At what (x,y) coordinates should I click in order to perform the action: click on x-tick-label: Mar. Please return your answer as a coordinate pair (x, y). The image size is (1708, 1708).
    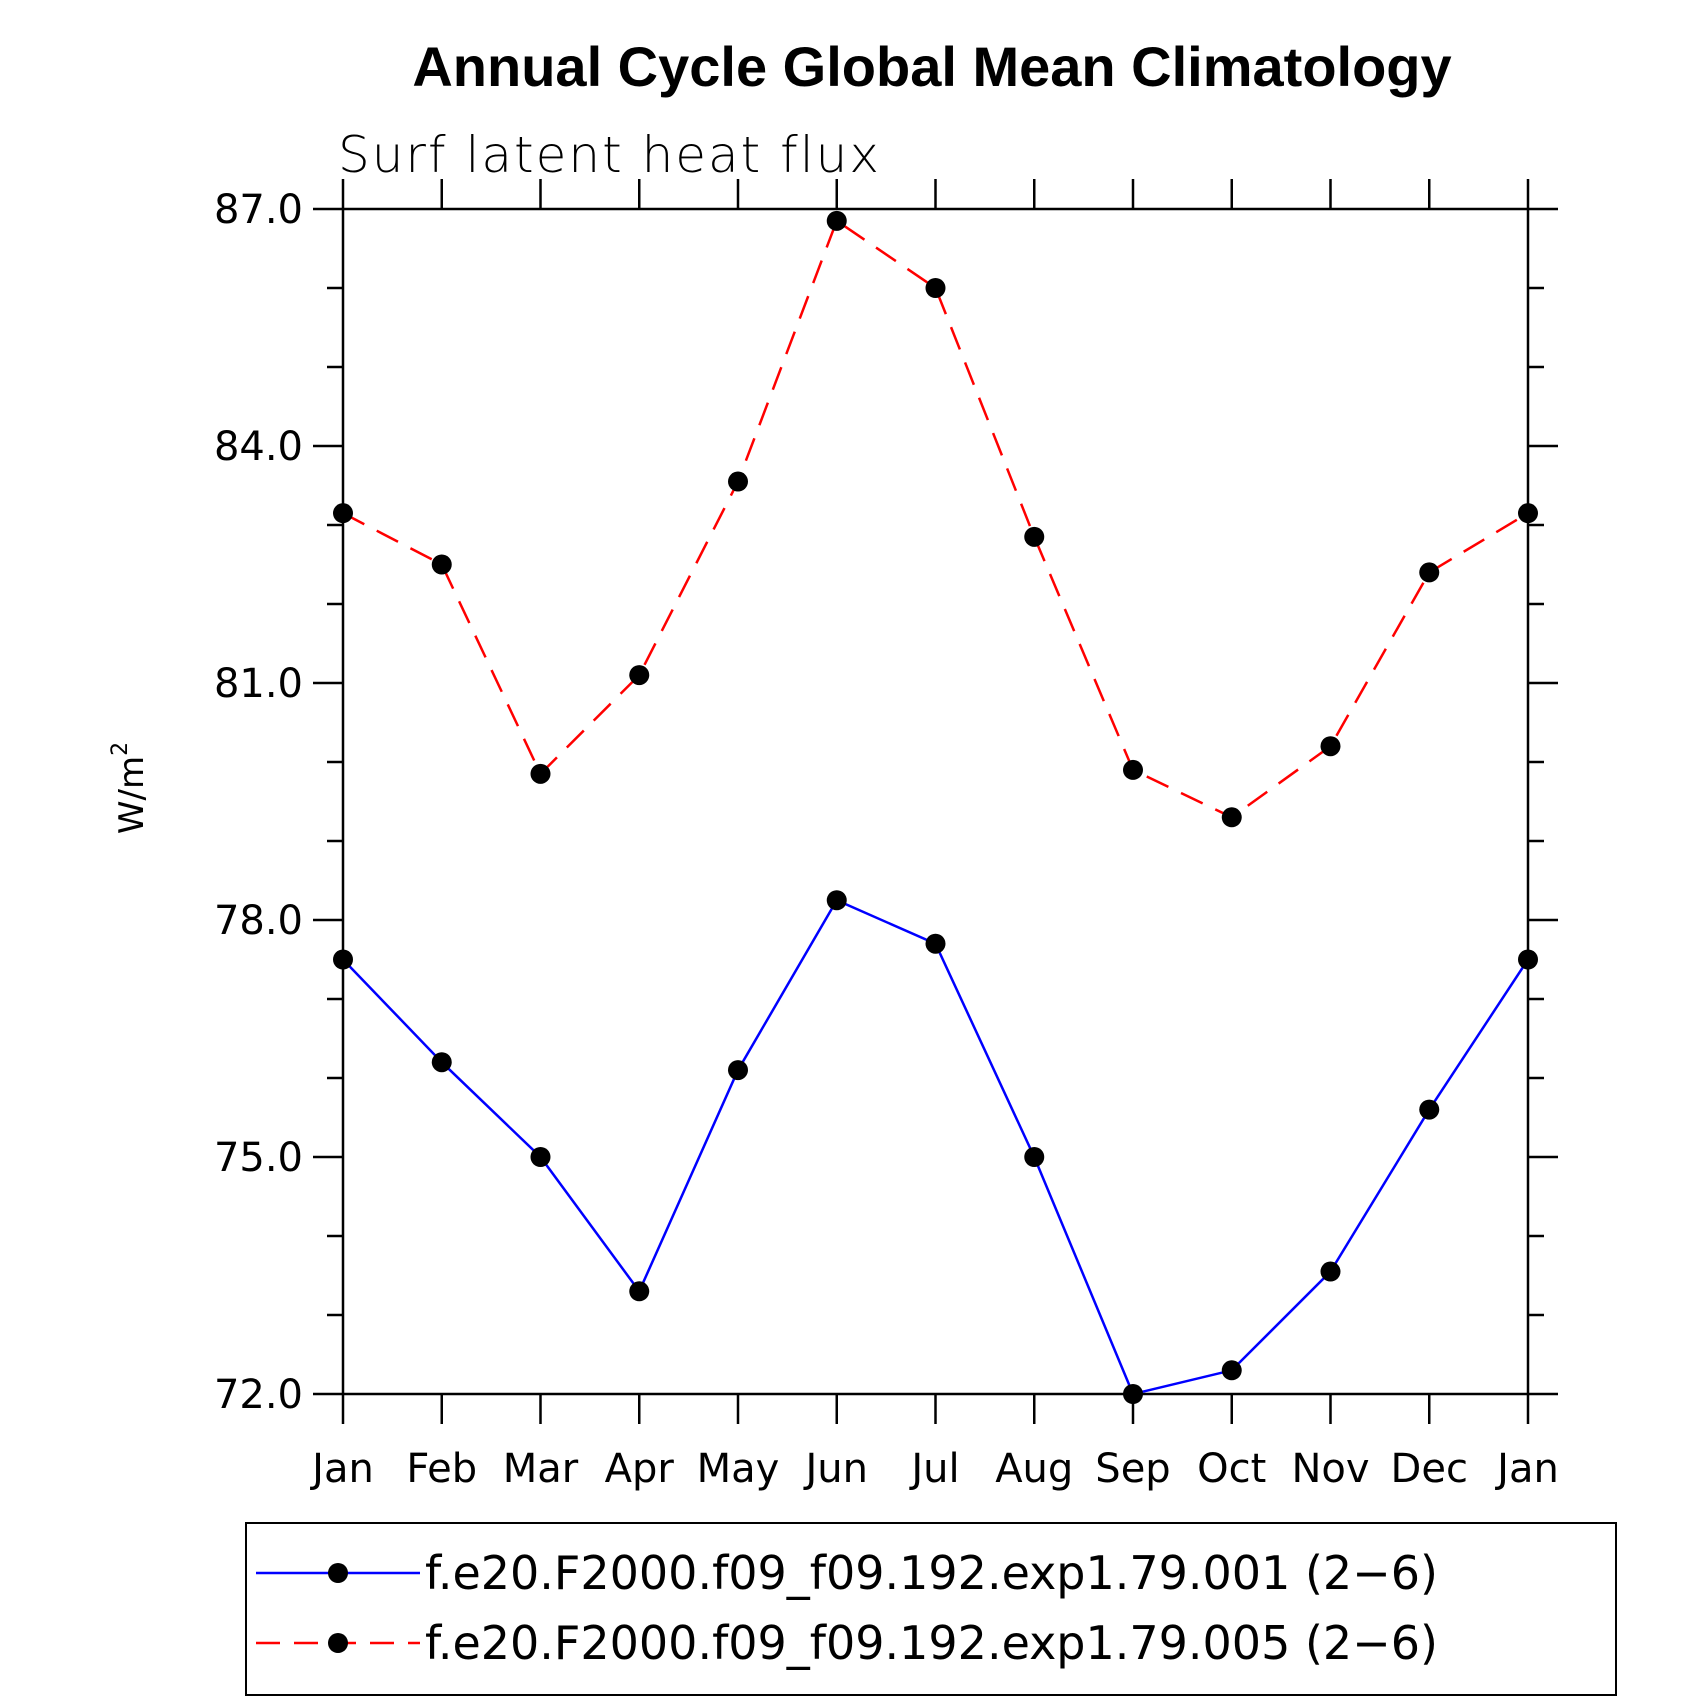
    Looking at the image, I should click on (541, 1469).